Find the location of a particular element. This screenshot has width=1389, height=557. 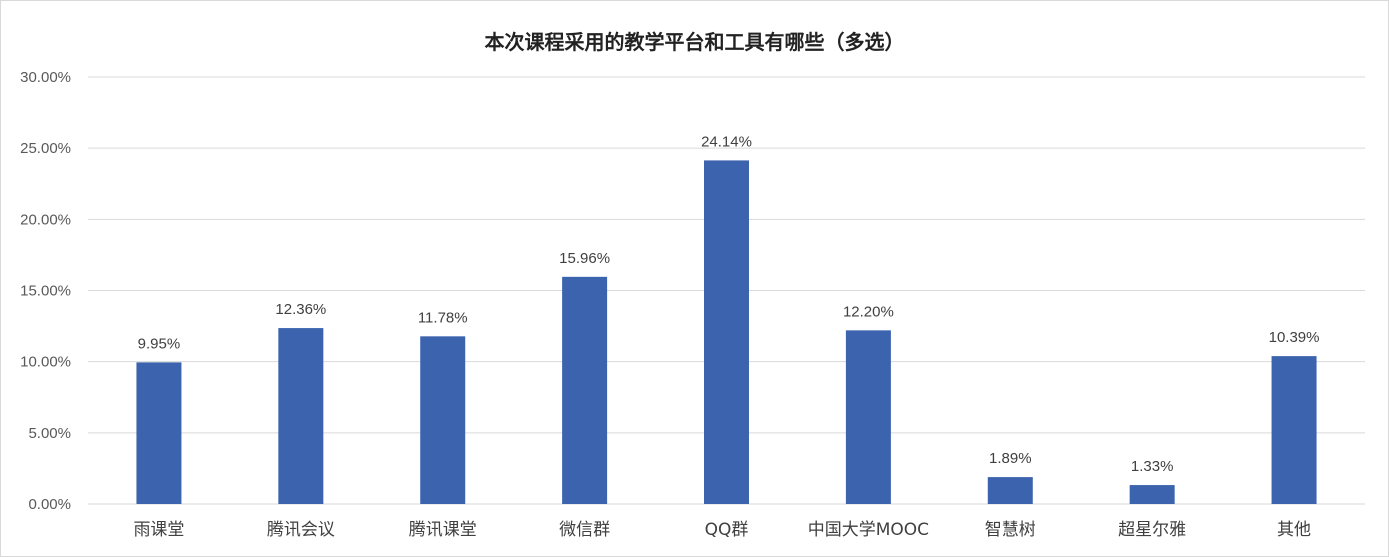

x-category-label: 其他 is located at coordinates (1294, 530).